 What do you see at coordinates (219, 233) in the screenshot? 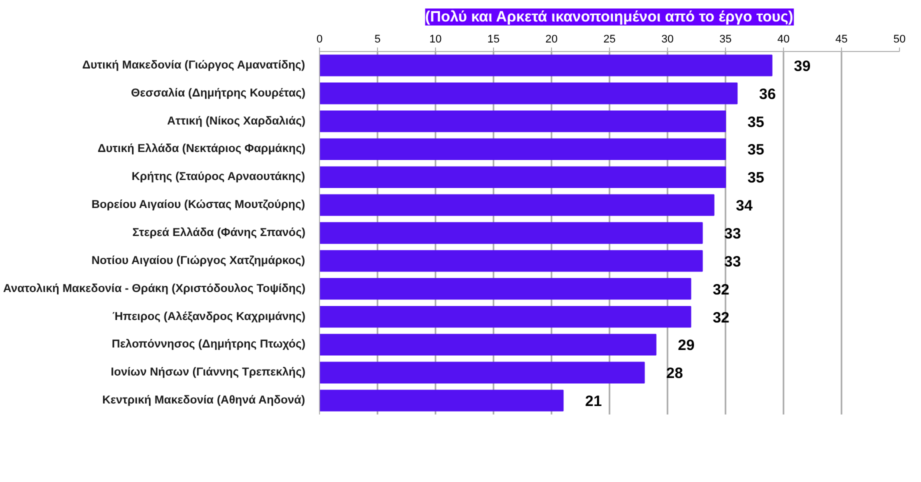
I see `y-tick-label: Στερεά Ελλάδα (Φάνης Σπανός)` at bounding box center [219, 233].